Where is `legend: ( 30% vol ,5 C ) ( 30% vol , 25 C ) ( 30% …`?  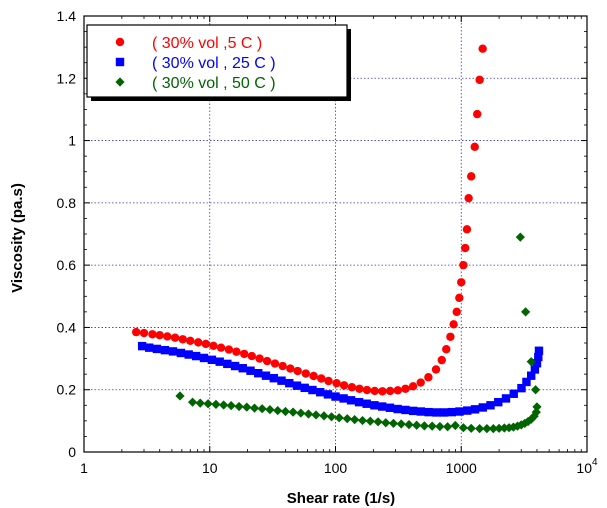 legend: ( 30% vol ,5 C ) ( 30% vol , 25 C ) ( 30% … is located at coordinates (218, 62).